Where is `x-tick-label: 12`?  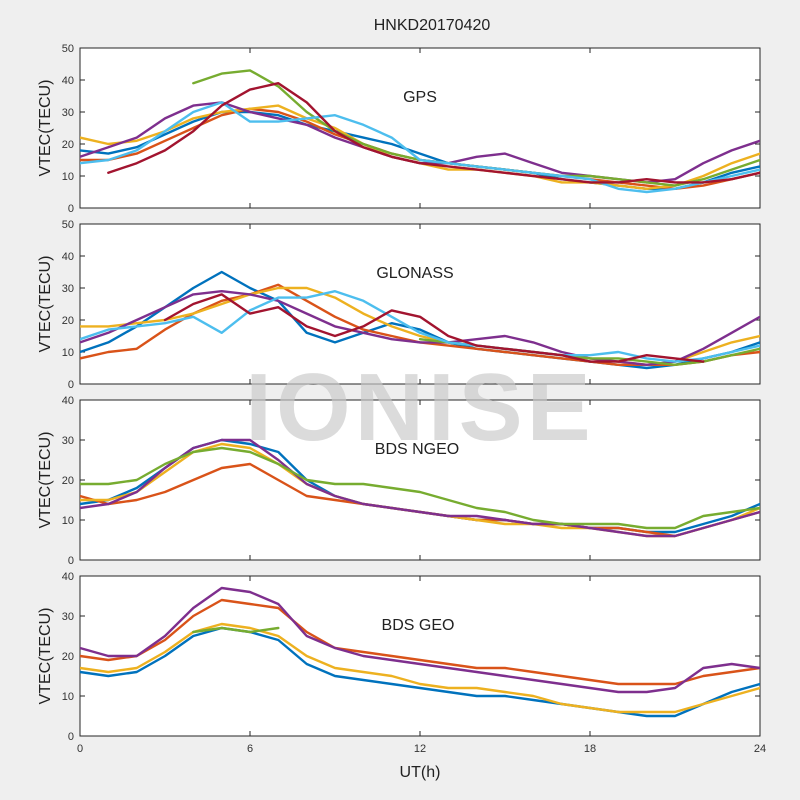 x-tick-label: 12 is located at coordinates (420, 749).